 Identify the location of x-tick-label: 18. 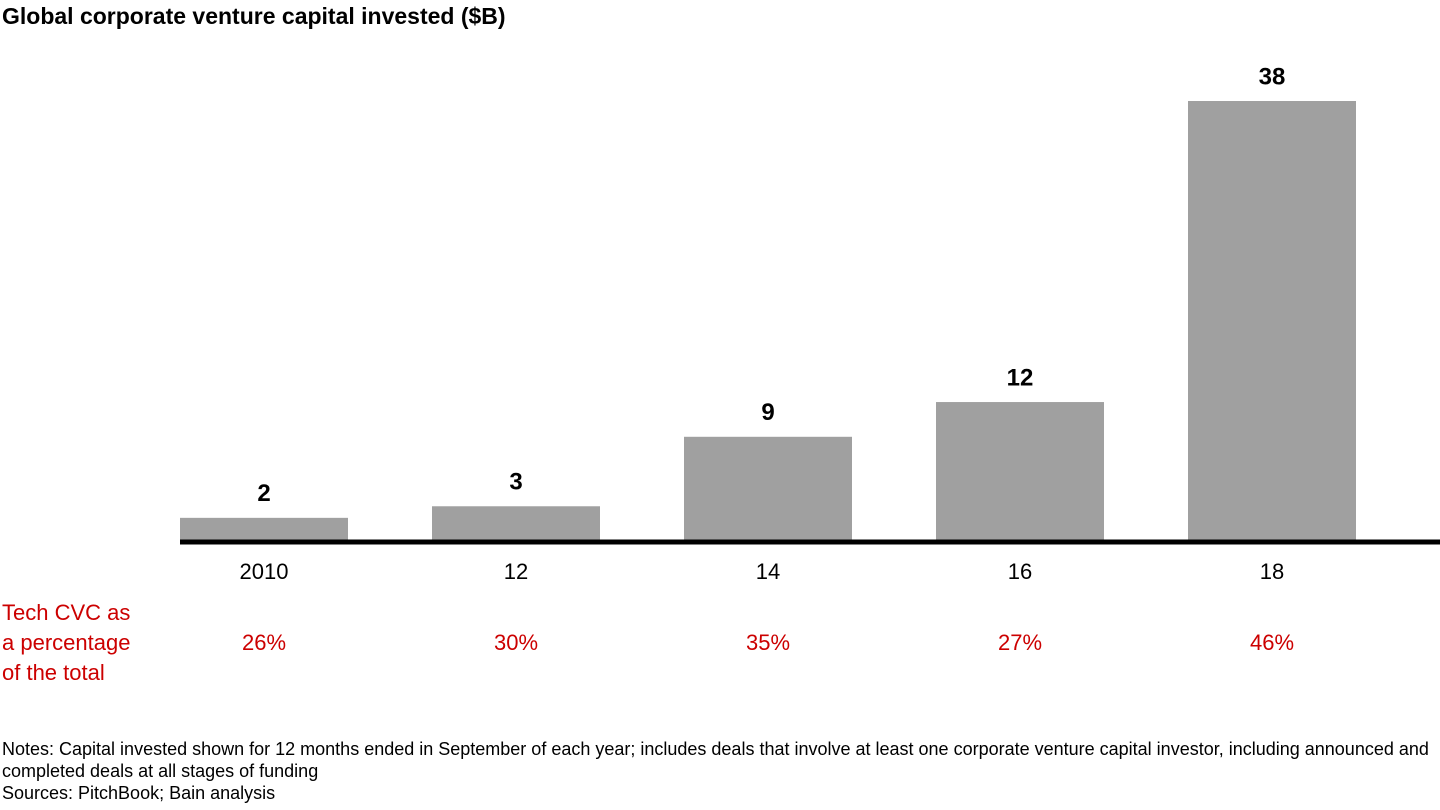
(1272, 571).